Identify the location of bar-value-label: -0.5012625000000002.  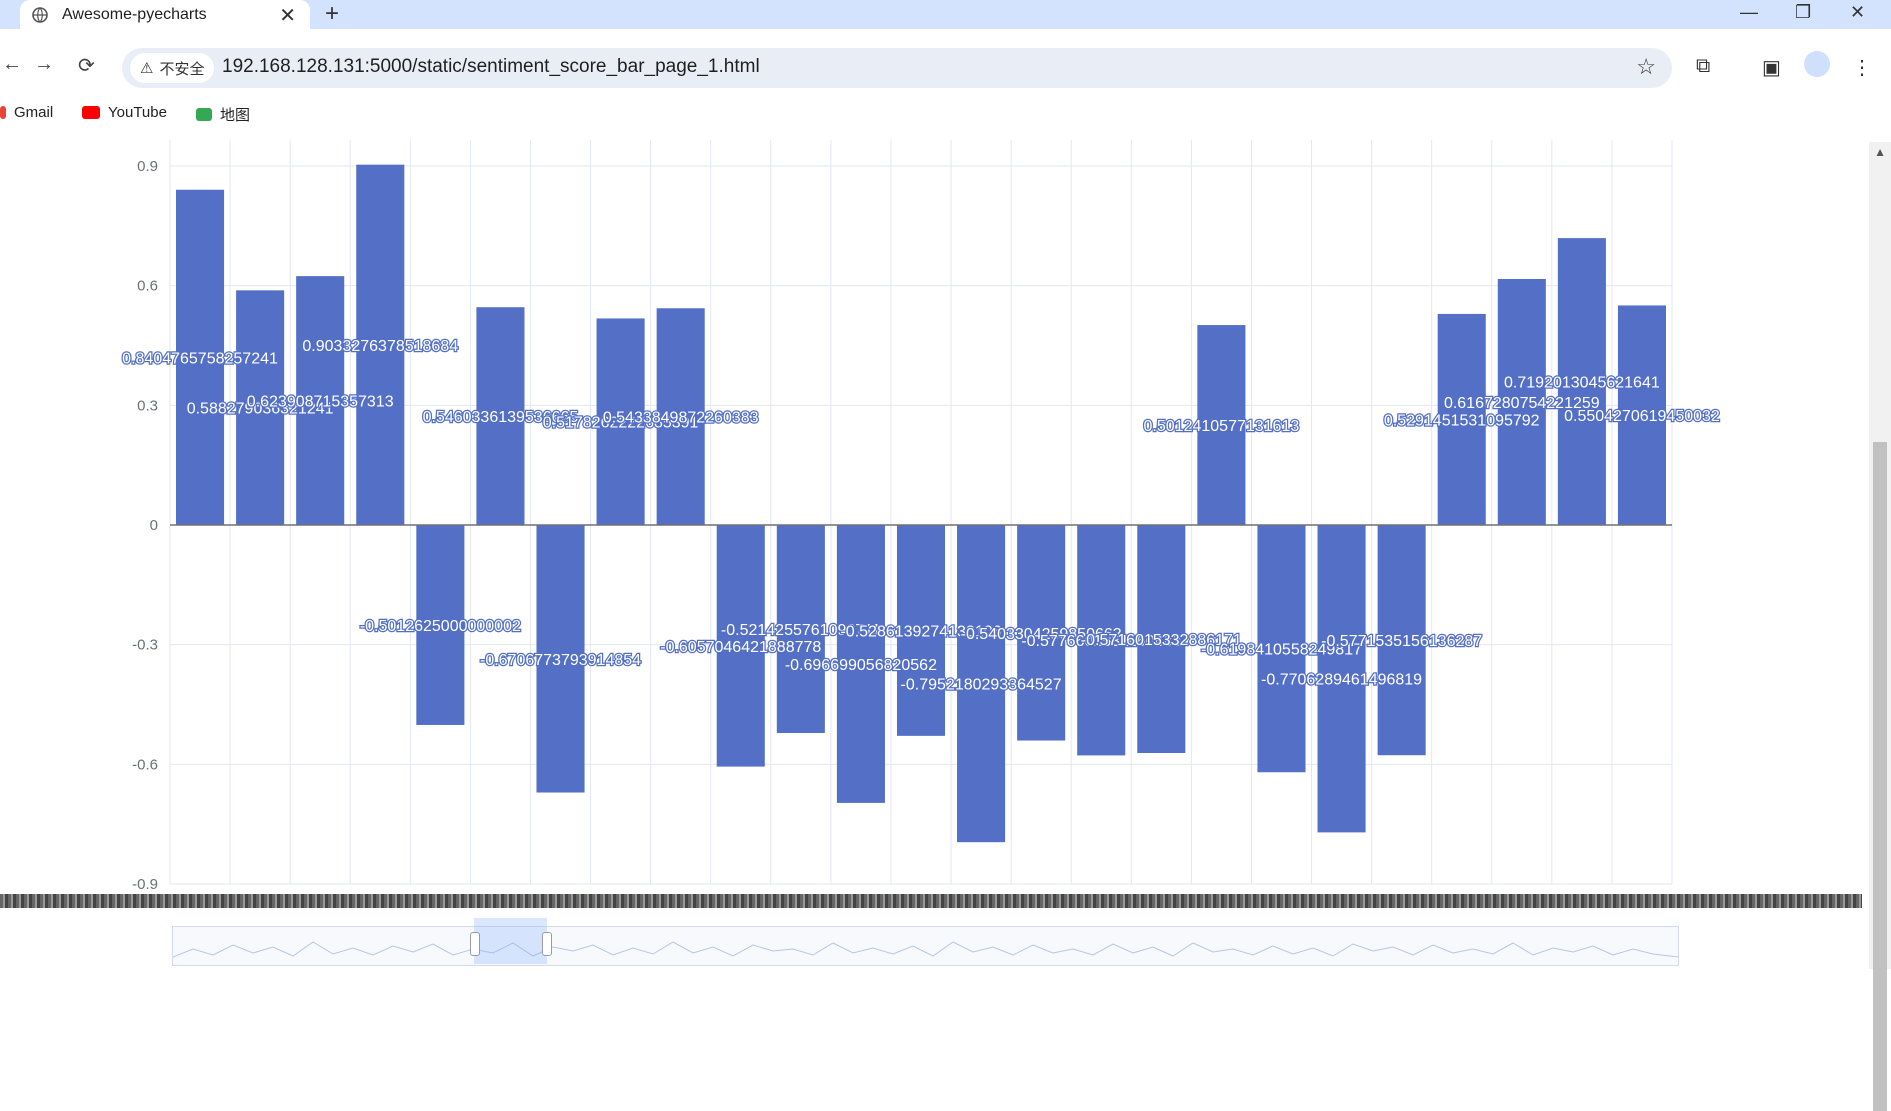
(440, 626).